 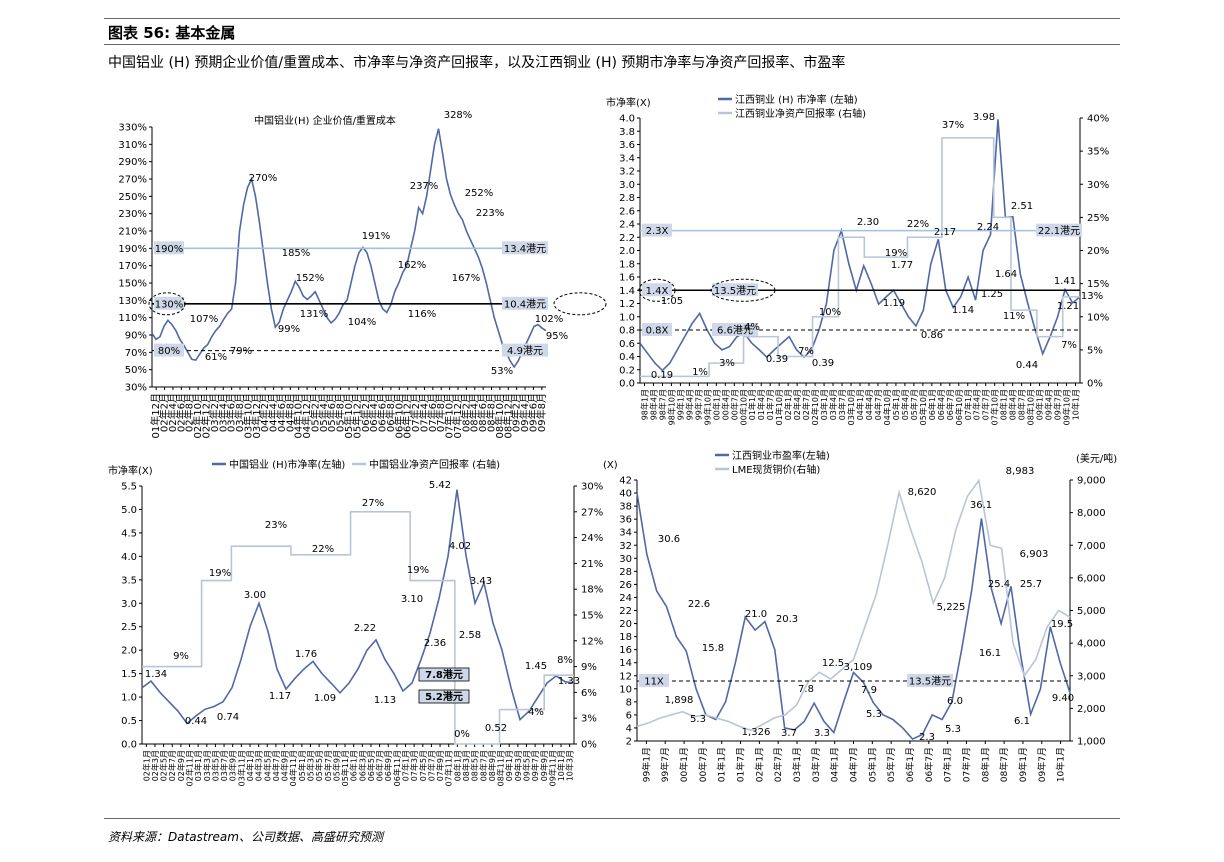 I want to click on x-tick-label: 01年10月, so click(x=779, y=407).